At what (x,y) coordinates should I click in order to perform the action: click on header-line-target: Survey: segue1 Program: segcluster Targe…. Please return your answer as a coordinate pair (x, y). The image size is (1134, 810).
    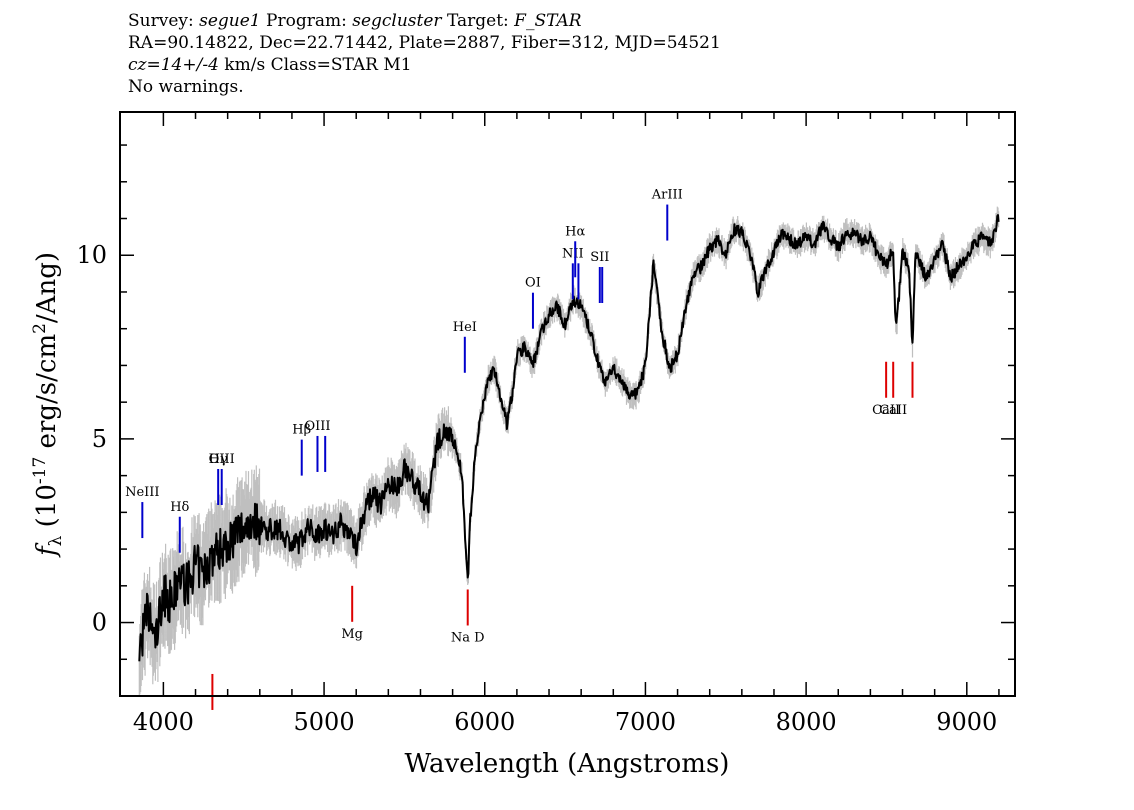
    Looking at the image, I should click on (424, 21).